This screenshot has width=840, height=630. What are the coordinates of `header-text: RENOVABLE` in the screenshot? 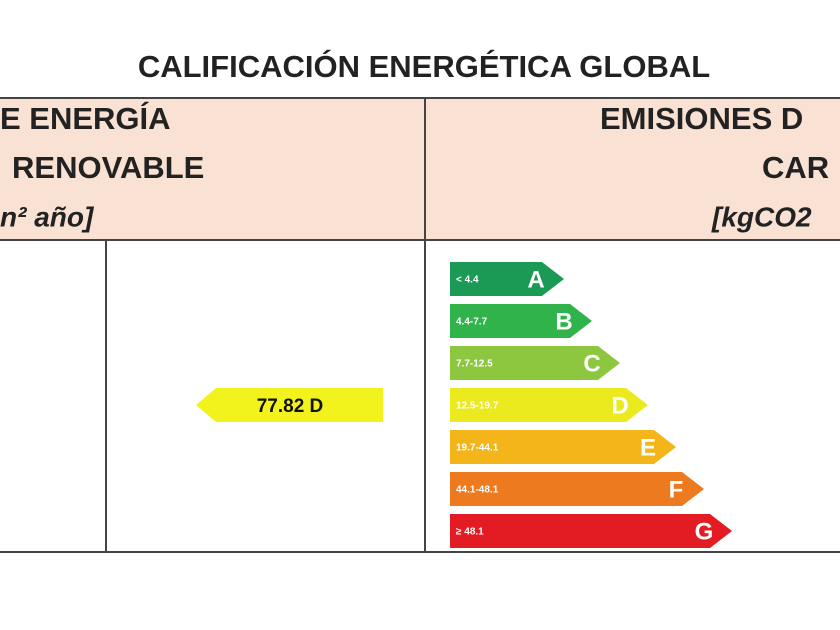 It's located at (108, 167).